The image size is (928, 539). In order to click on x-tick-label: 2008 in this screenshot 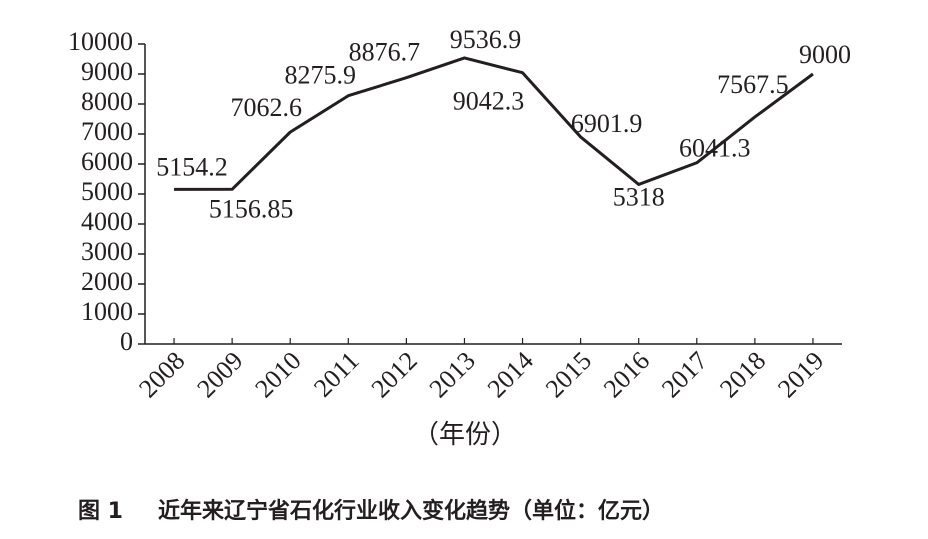, I will do `click(161, 374)`.